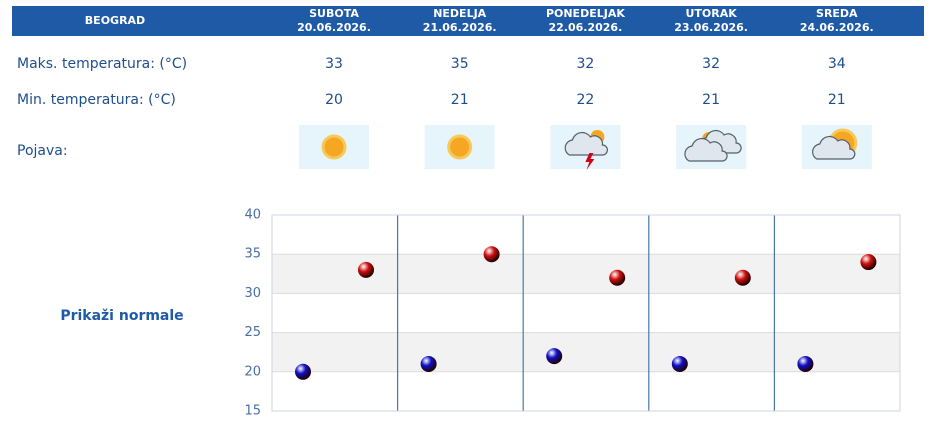  I want to click on y-tick-label: 25, so click(252, 332).